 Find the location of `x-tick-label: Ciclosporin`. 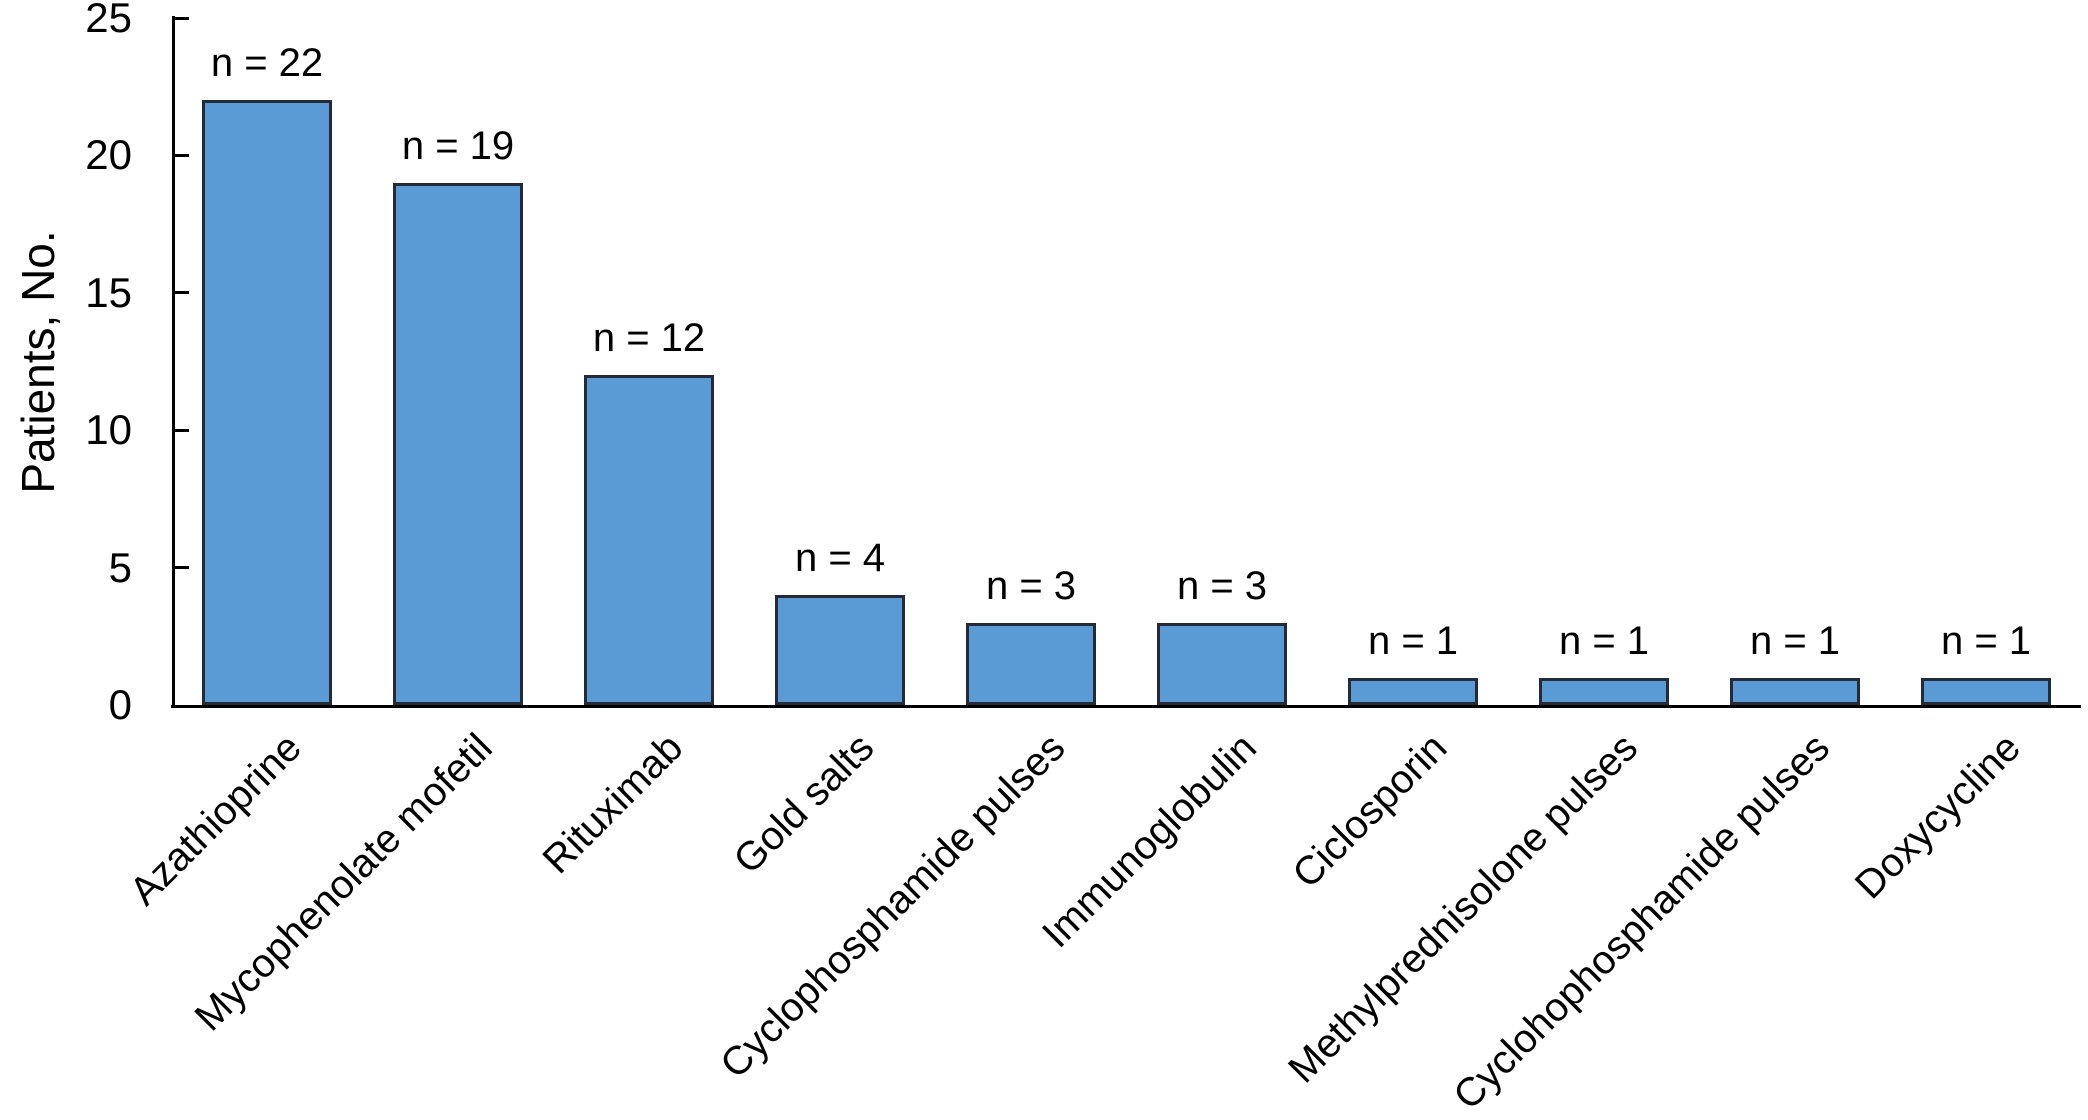

x-tick-label: Ciclosporin is located at coordinates (1370, 811).